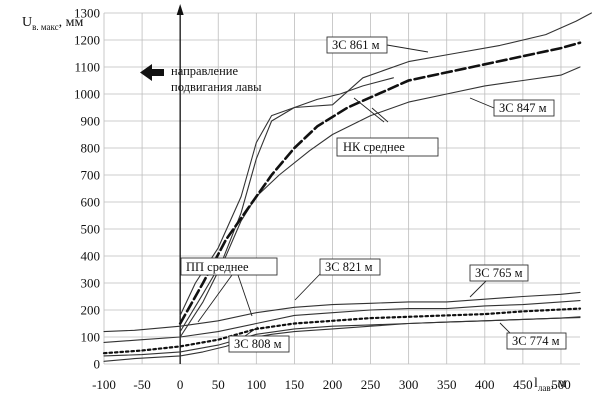  I want to click on y-axis-title: Uв. макс, мм, so click(53, 23).